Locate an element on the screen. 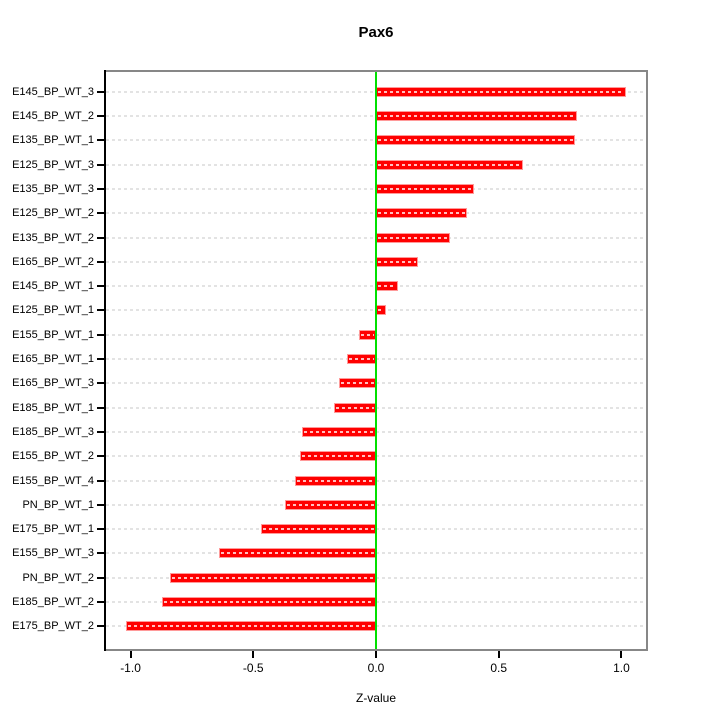 This screenshot has width=720, height=720. y-tick-label: E135_BP_WT_3 is located at coordinates (53, 188).